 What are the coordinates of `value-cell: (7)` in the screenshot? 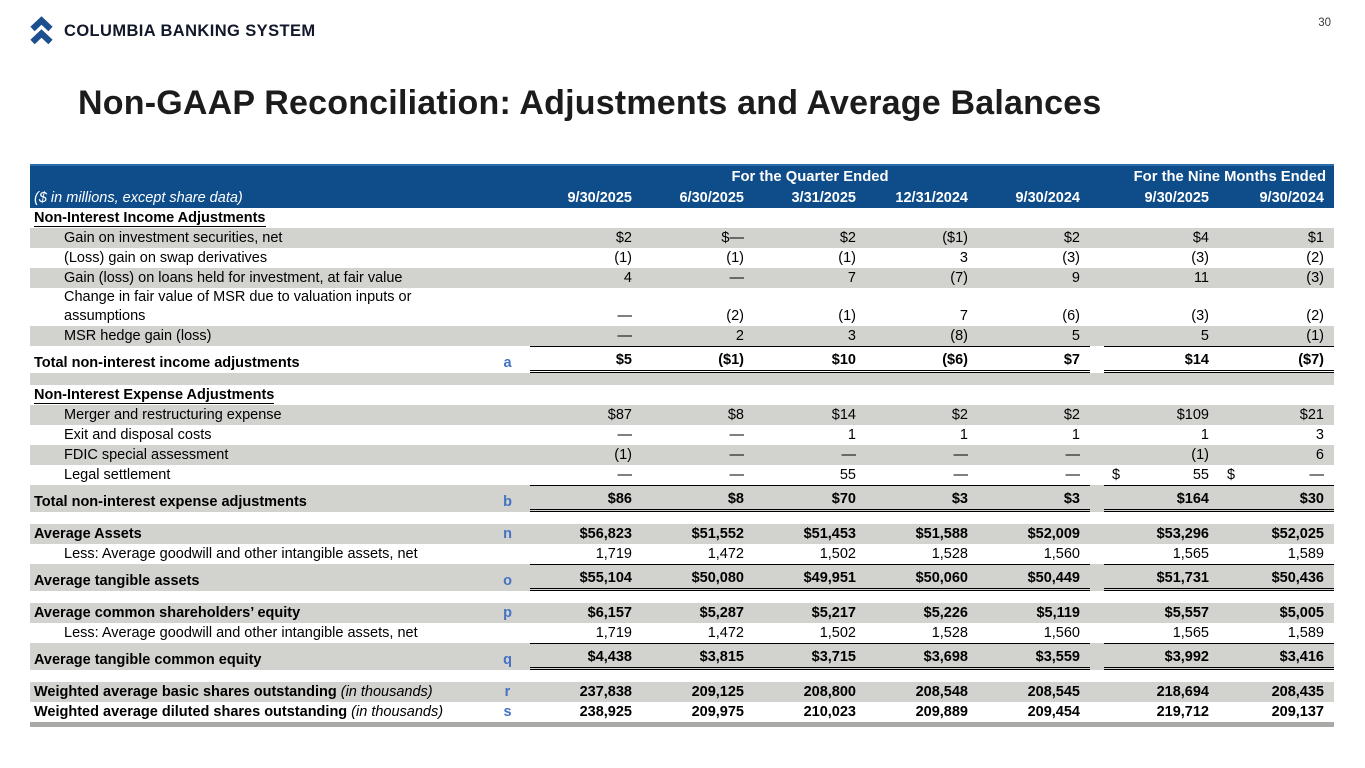 It's located at (959, 278).